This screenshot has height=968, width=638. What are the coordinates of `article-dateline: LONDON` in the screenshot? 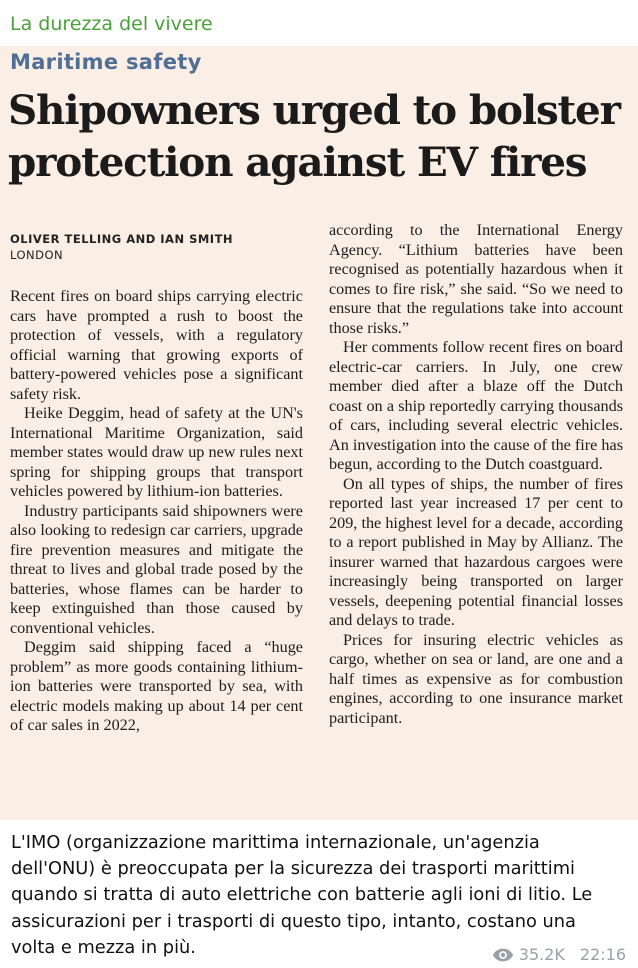 It's located at (37, 255).